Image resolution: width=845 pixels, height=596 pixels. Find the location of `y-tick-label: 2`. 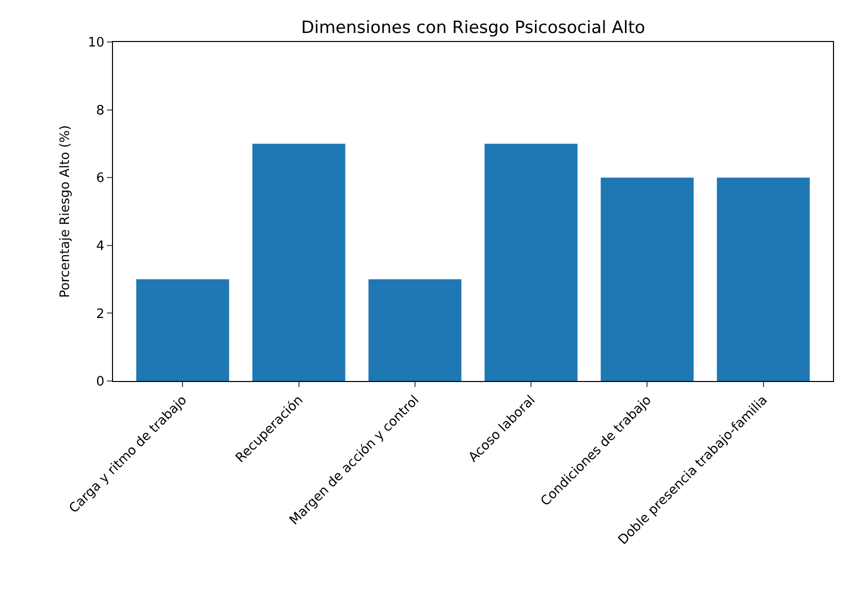

y-tick-label: 2 is located at coordinates (100, 314).